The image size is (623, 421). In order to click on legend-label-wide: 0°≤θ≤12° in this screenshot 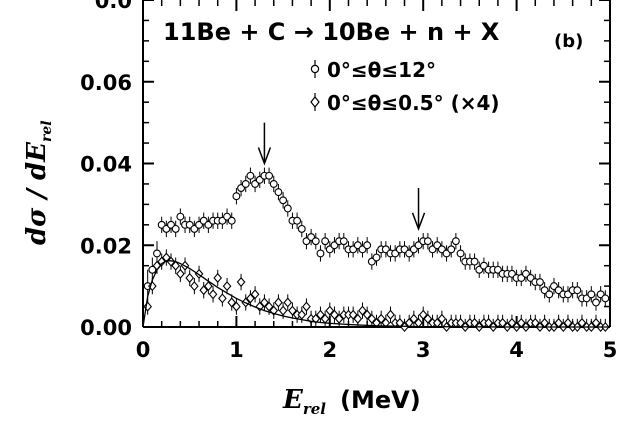, I will do `click(381, 70)`.